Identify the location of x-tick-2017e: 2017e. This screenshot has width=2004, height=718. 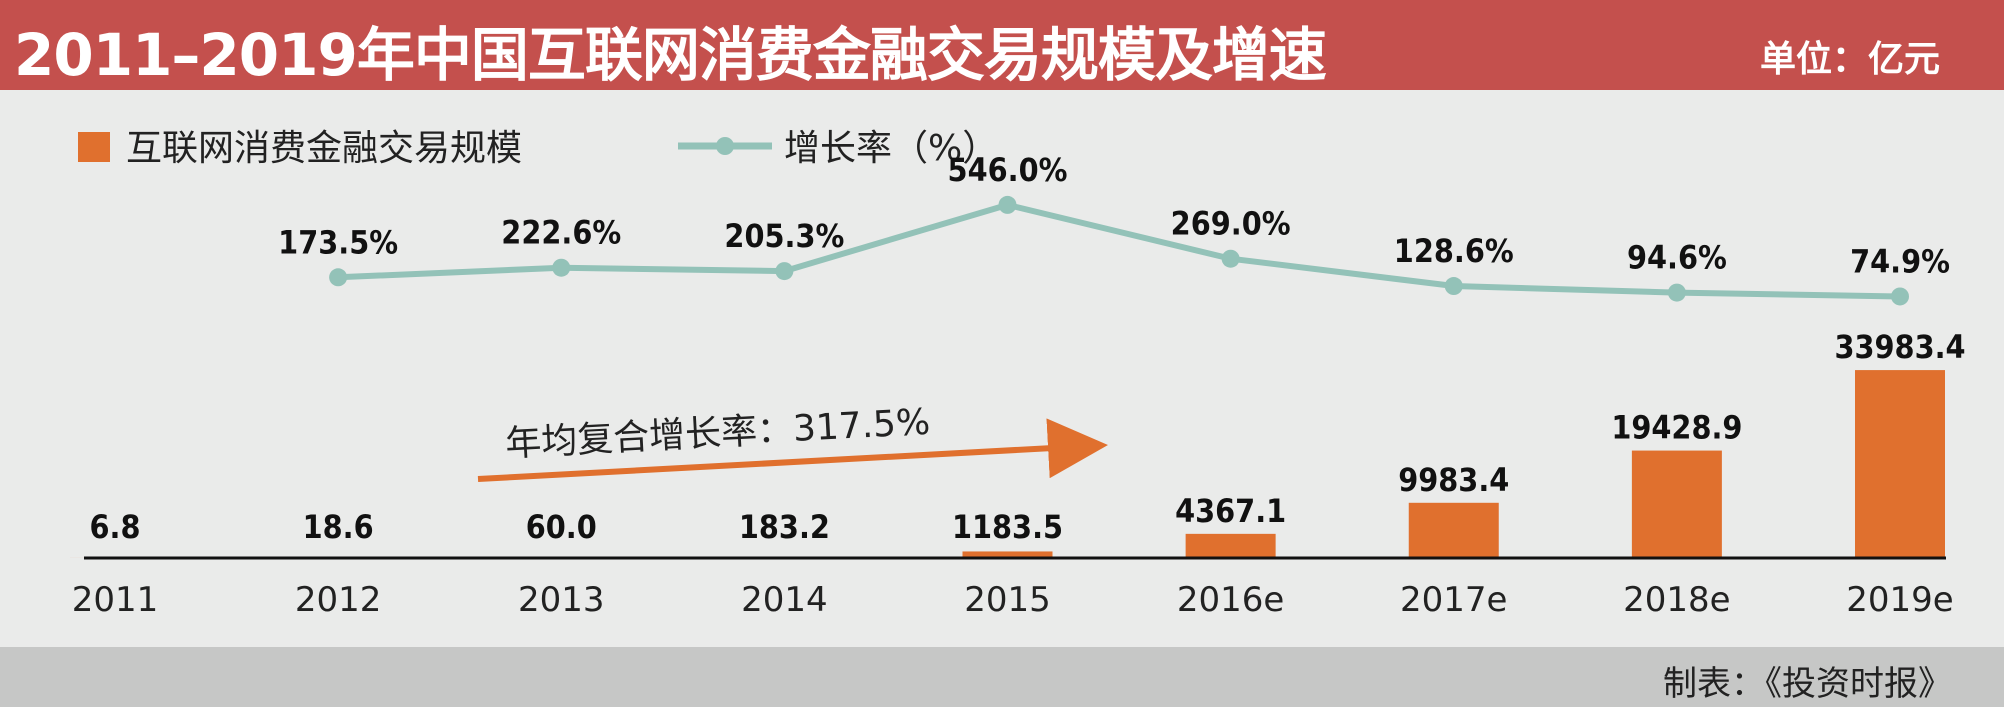
(1453, 600).